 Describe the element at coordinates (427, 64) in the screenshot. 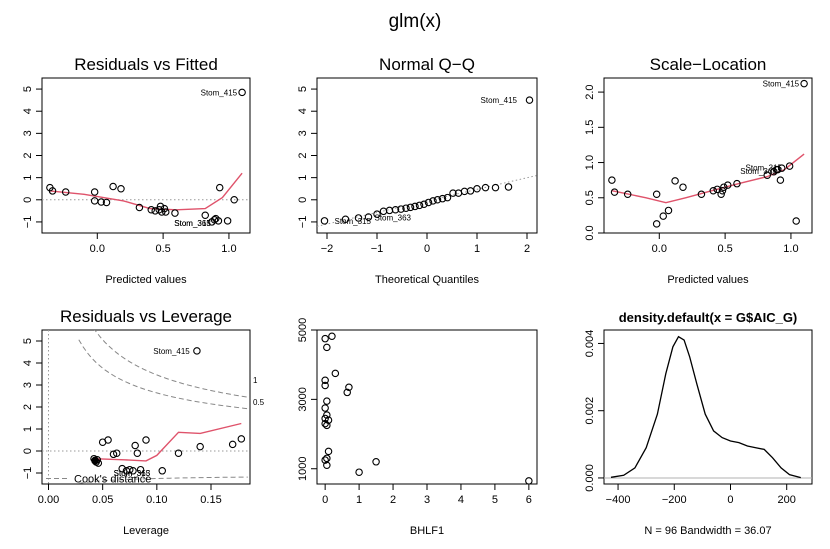

I see `chart-title: Normal Q−Q` at that location.